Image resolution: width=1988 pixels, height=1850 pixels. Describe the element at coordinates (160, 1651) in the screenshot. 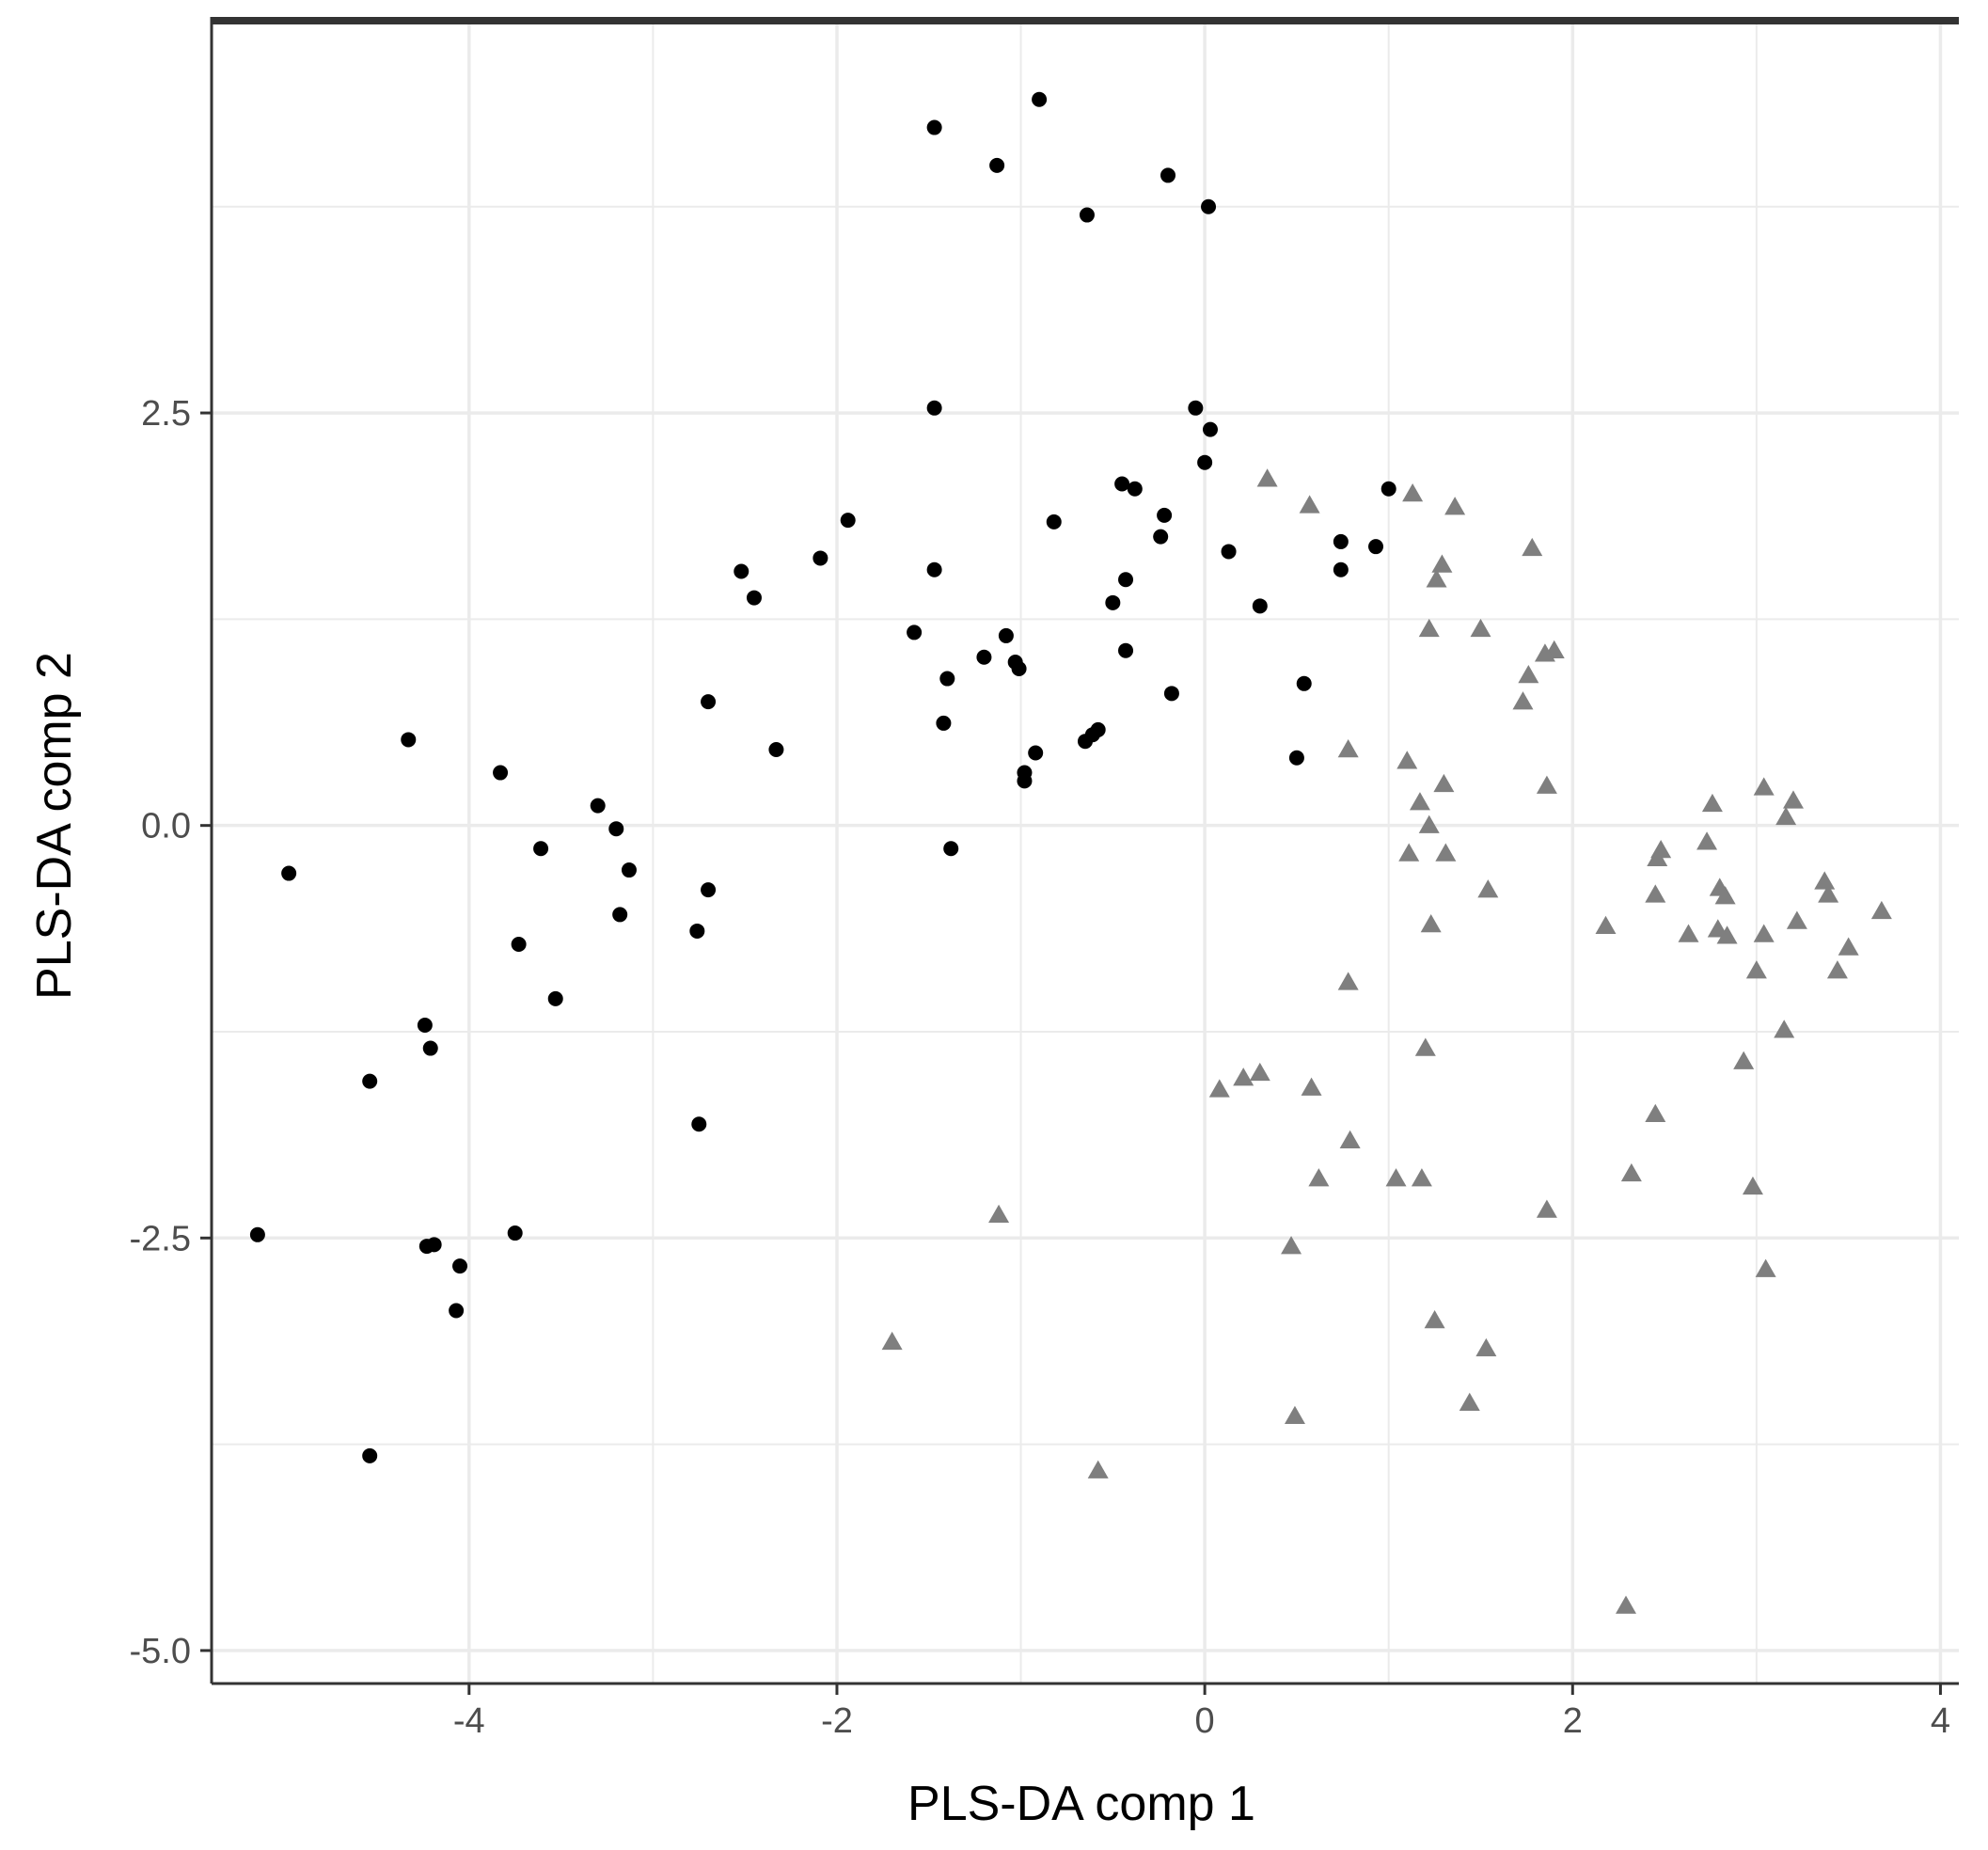

I see `y-tick-label: -5.0` at that location.